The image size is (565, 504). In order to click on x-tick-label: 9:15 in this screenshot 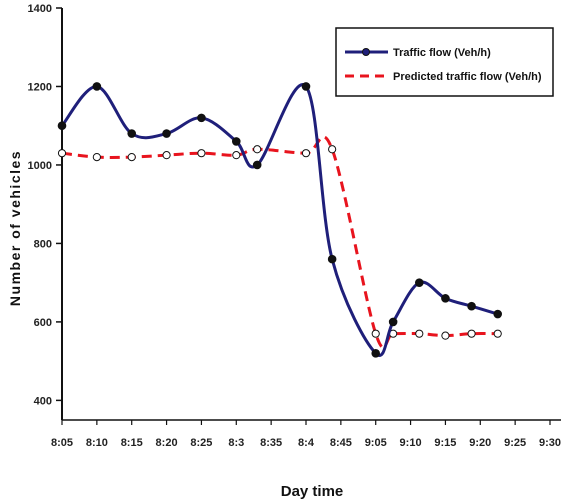, I will do `click(445, 443)`.